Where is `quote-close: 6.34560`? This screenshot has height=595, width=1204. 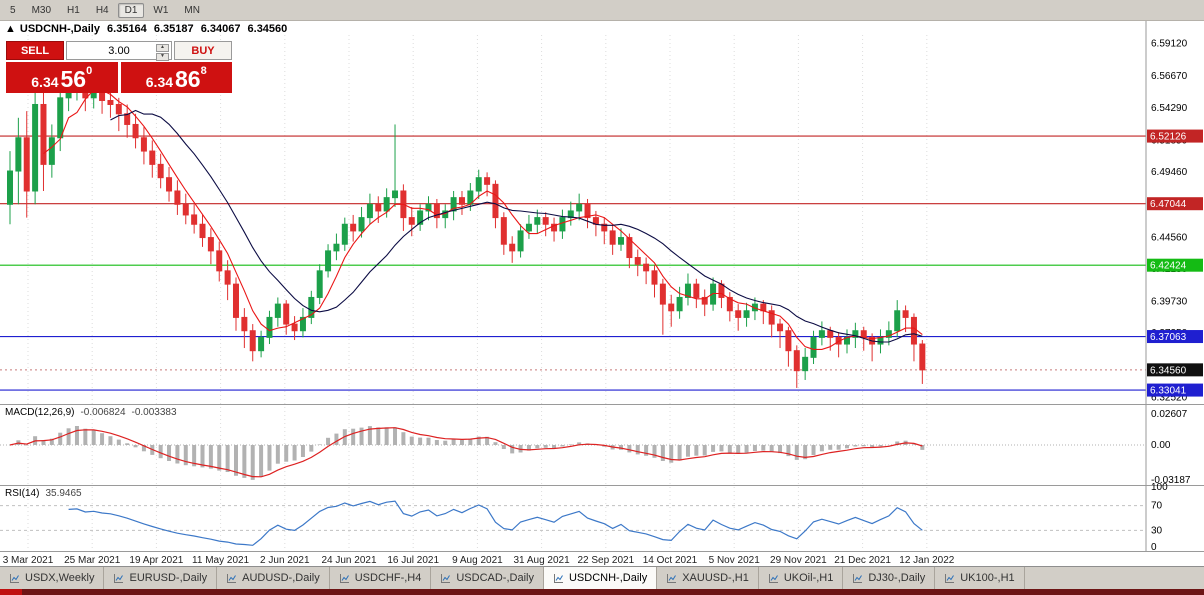
quote-close: 6.34560 is located at coordinates (267, 29).